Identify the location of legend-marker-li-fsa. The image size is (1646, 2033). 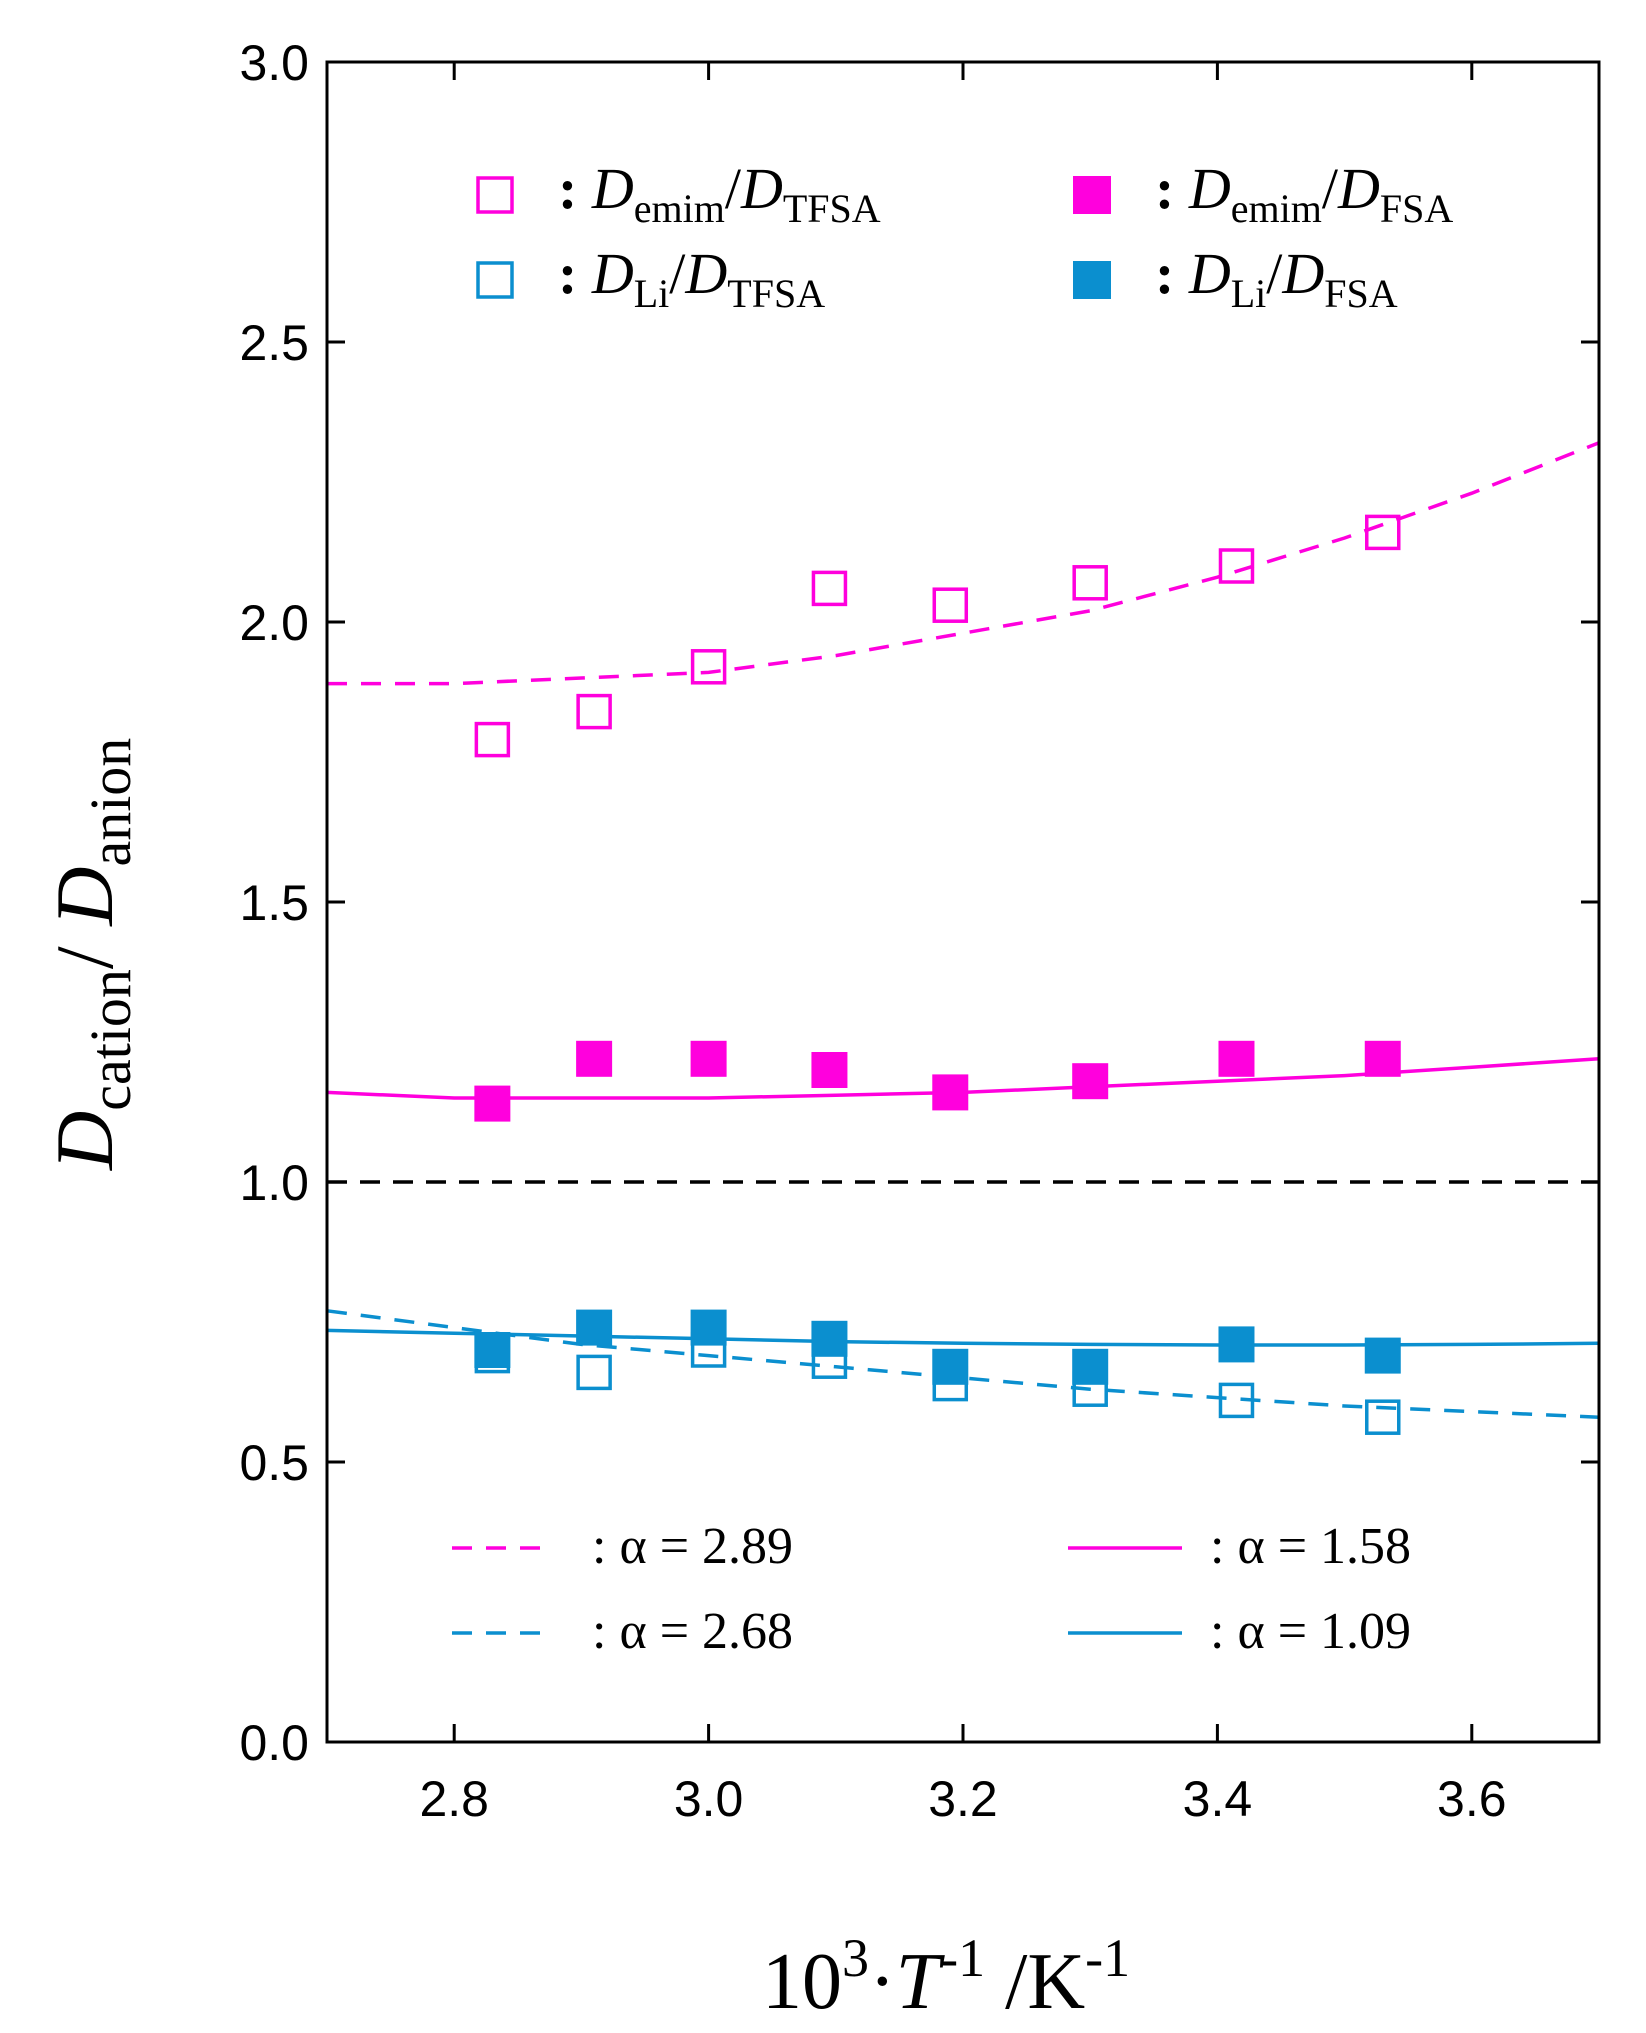
(1092, 280).